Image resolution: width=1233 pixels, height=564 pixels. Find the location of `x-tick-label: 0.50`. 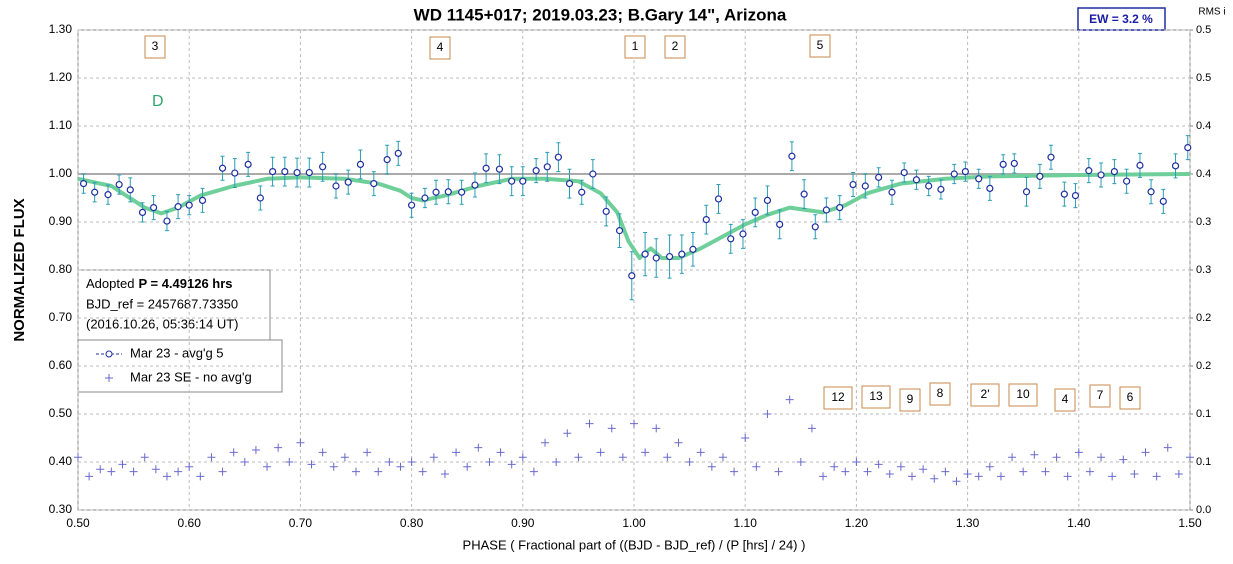

x-tick-label: 0.50 is located at coordinates (78, 523).